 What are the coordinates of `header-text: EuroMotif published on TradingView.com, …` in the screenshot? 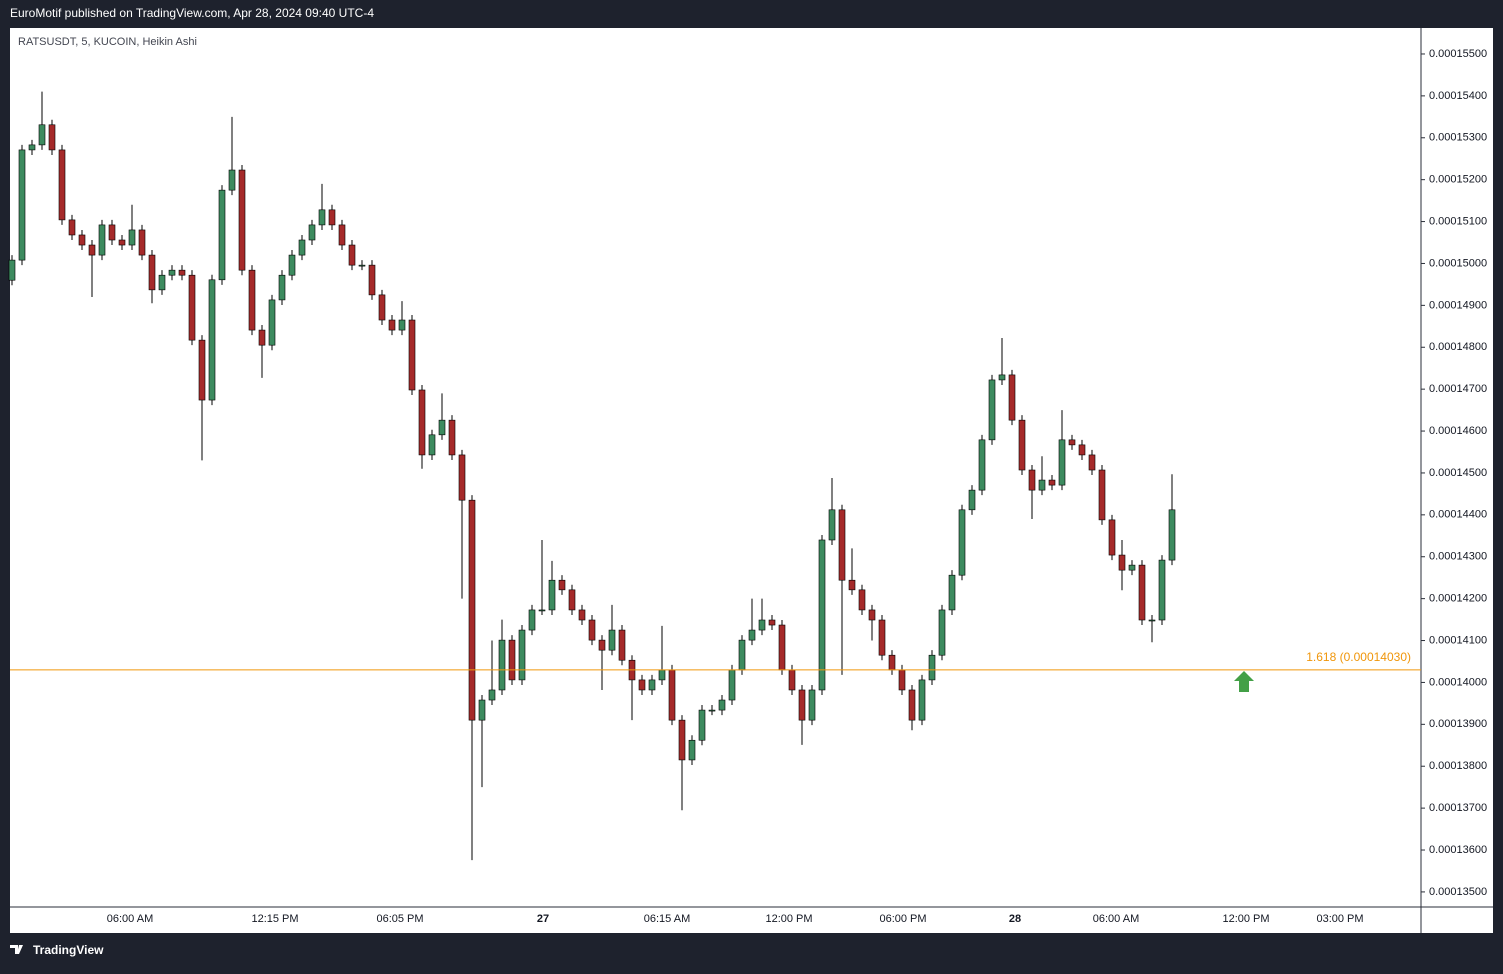 It's located at (192, 13).